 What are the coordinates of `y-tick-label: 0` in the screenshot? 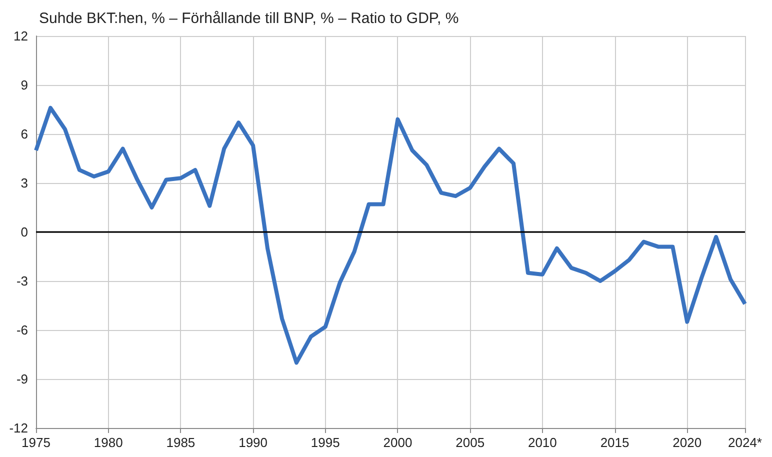 It's located at (24, 232).